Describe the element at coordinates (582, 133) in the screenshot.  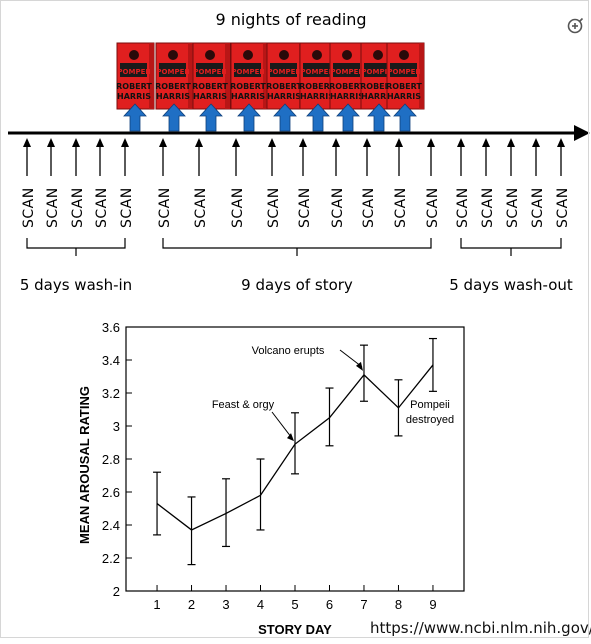
I see `timeline-arrowhead` at that location.